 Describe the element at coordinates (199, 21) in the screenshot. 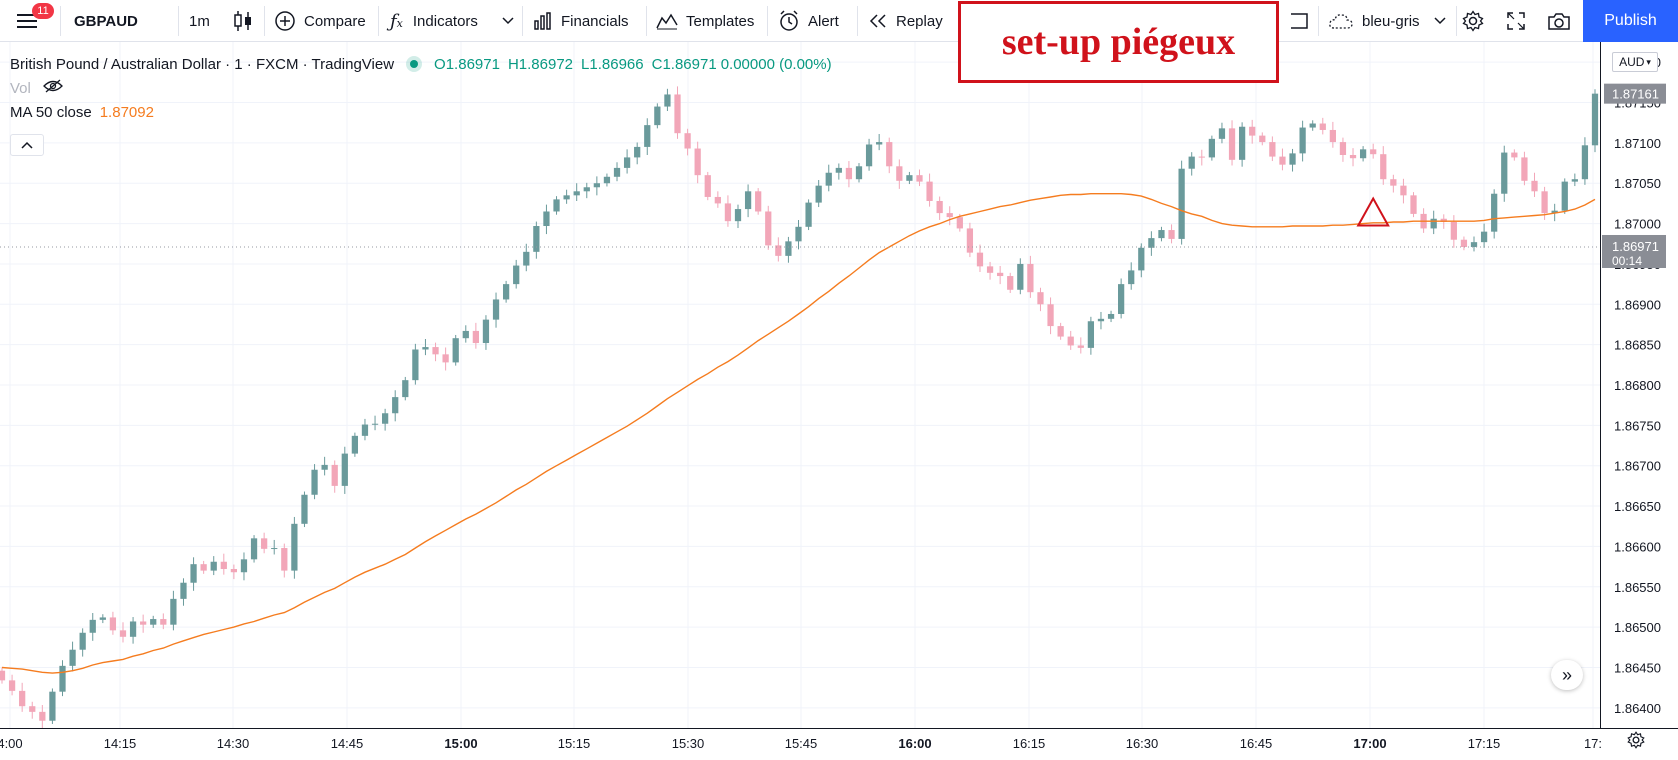

I see `interval-button: 1m` at that location.